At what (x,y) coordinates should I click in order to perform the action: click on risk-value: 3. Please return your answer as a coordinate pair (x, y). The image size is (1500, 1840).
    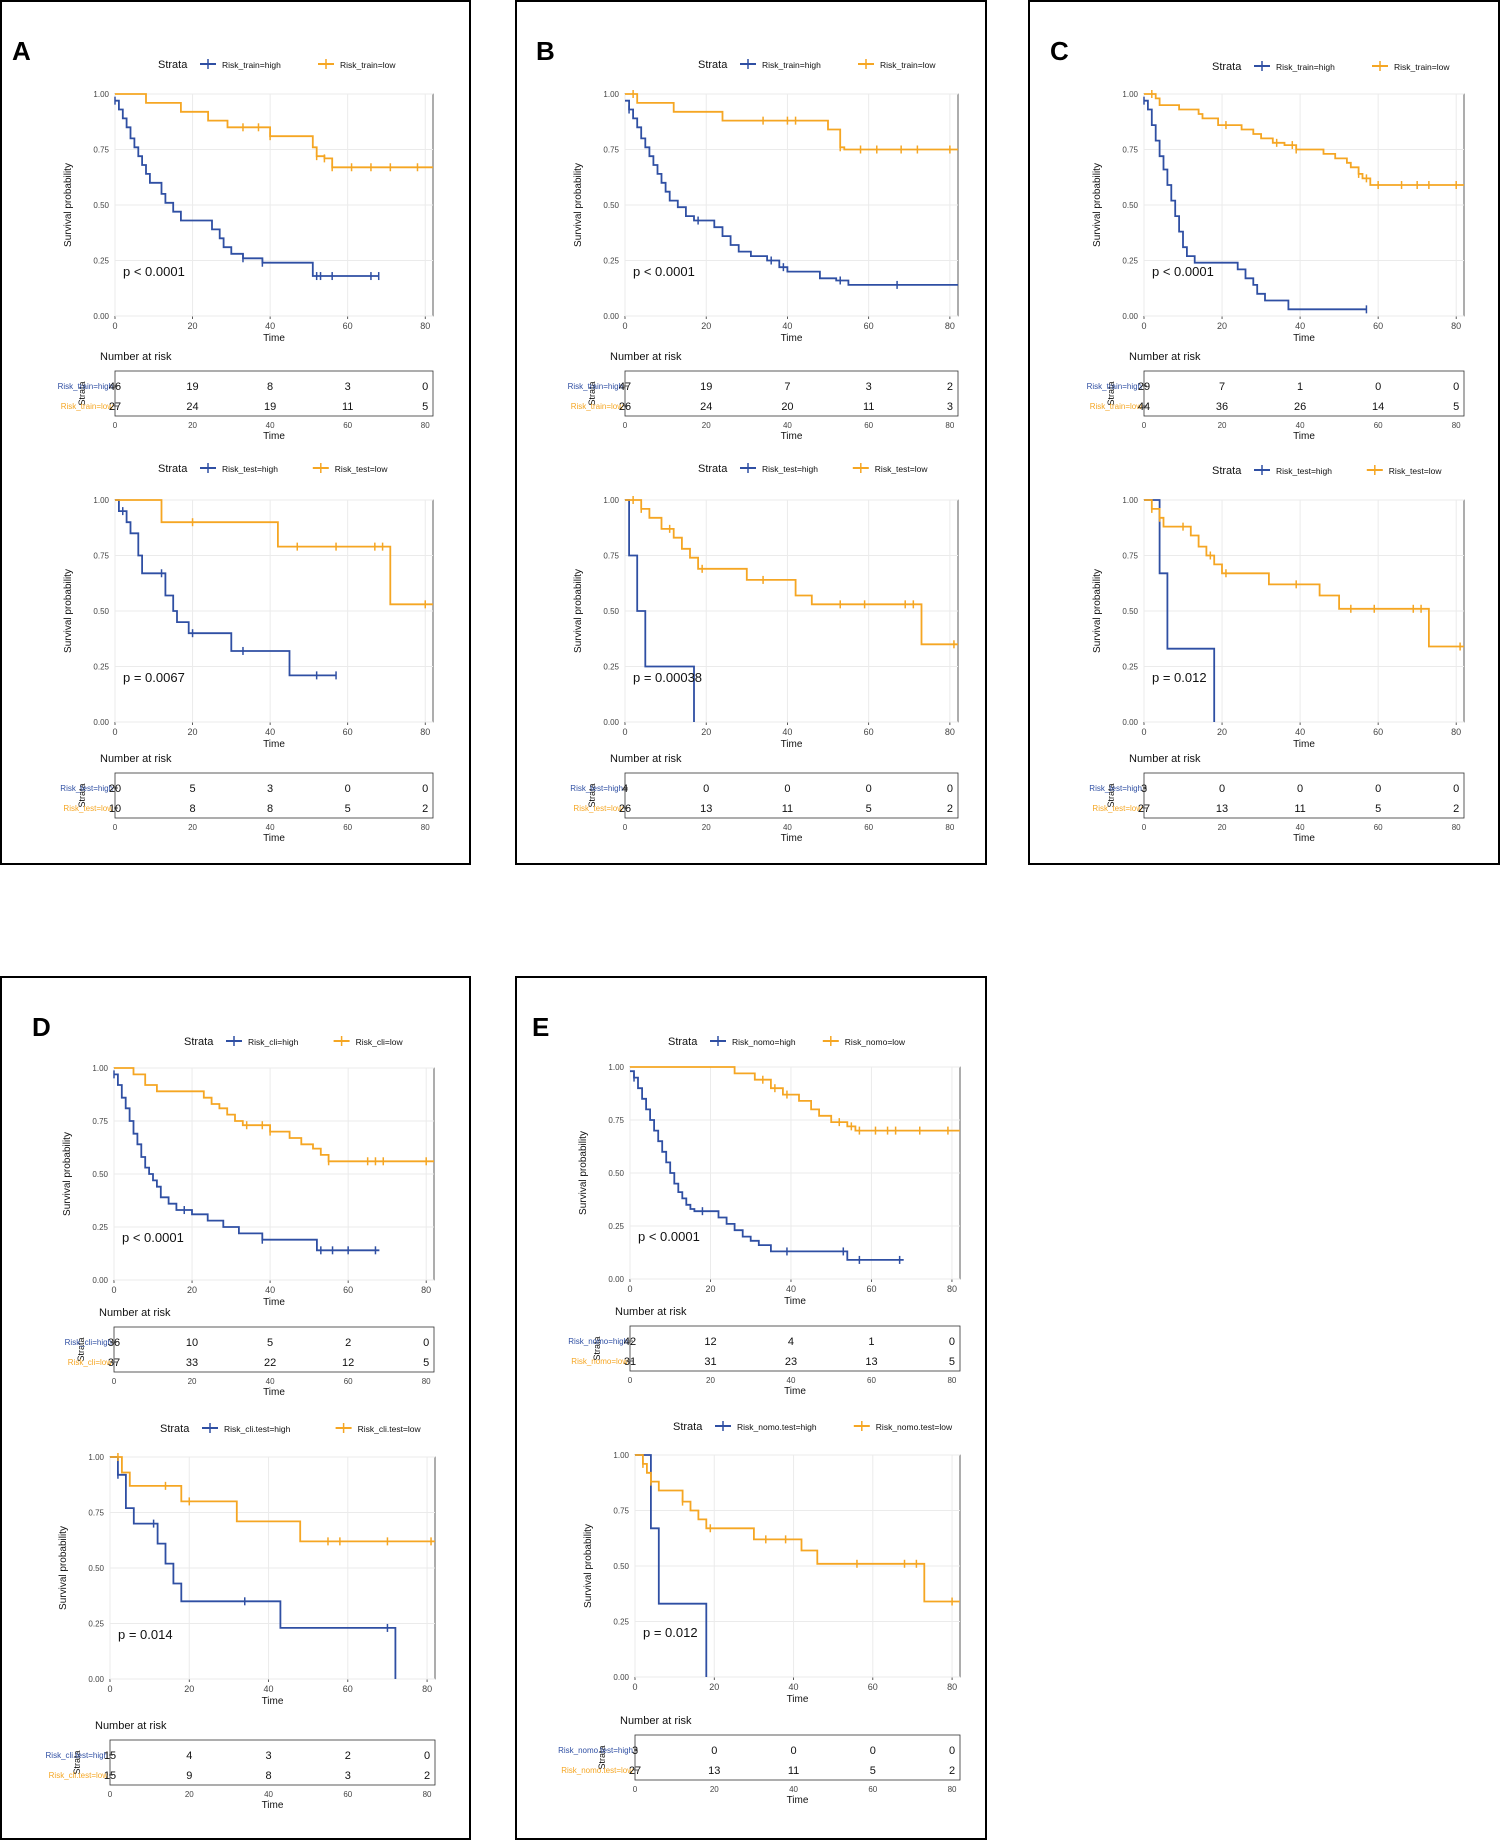
    Looking at the image, I should click on (348, 387).